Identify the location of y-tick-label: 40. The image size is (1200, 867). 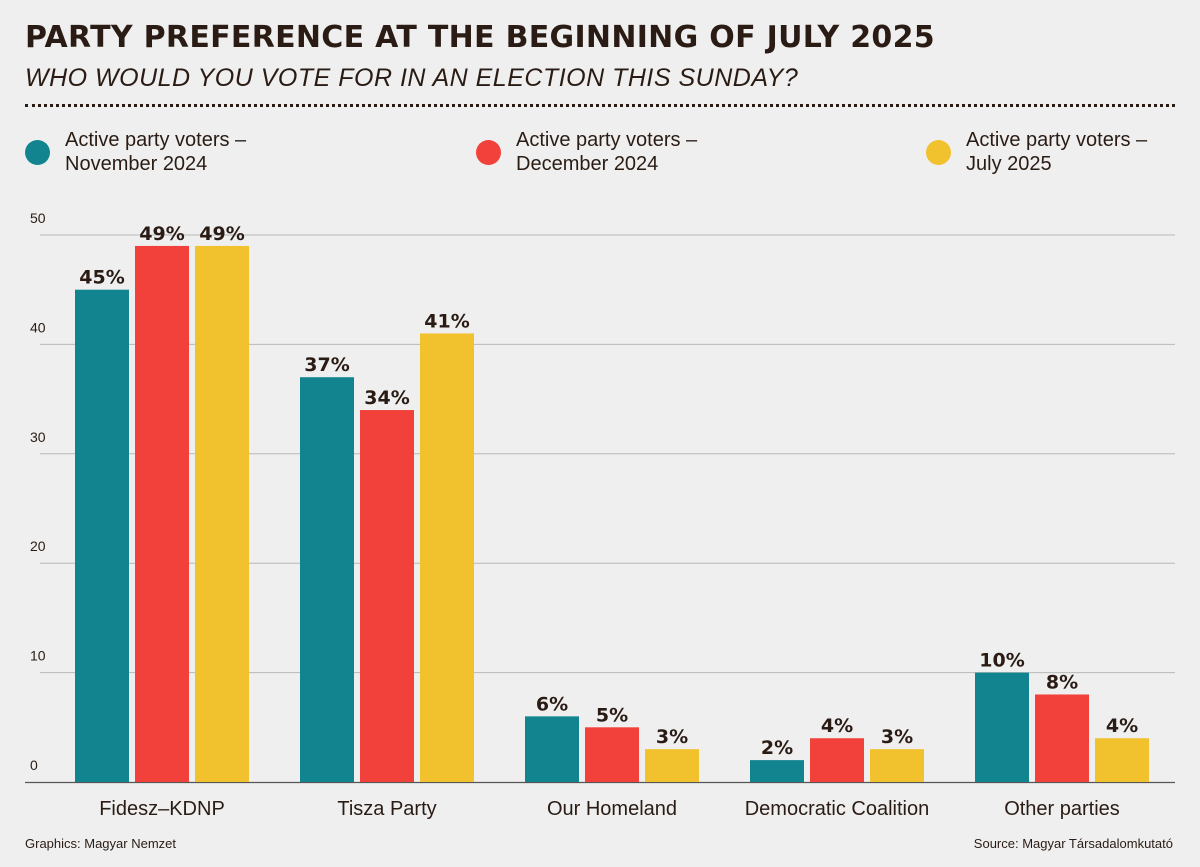
(38, 327).